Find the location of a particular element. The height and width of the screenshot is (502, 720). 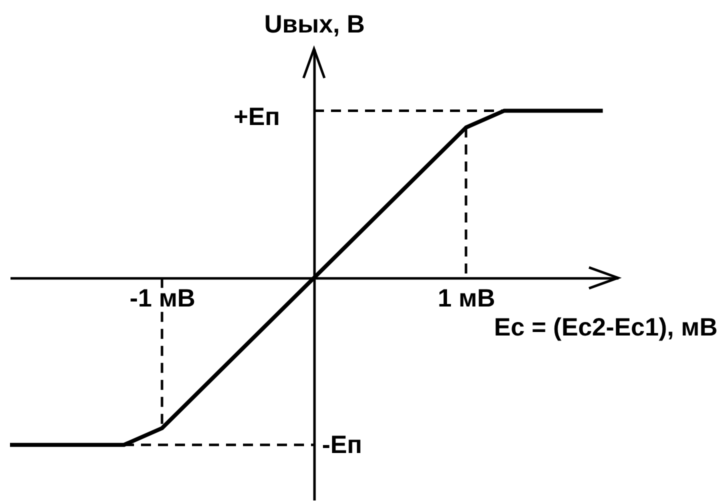

annotation: -Eп is located at coordinates (342, 444).